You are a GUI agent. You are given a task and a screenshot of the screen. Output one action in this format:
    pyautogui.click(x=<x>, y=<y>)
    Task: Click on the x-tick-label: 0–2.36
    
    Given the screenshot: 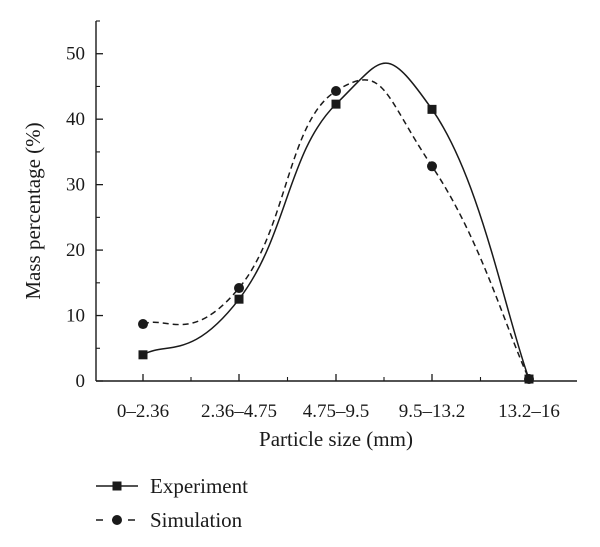 What is the action you would take?
    pyautogui.click(x=143, y=411)
    